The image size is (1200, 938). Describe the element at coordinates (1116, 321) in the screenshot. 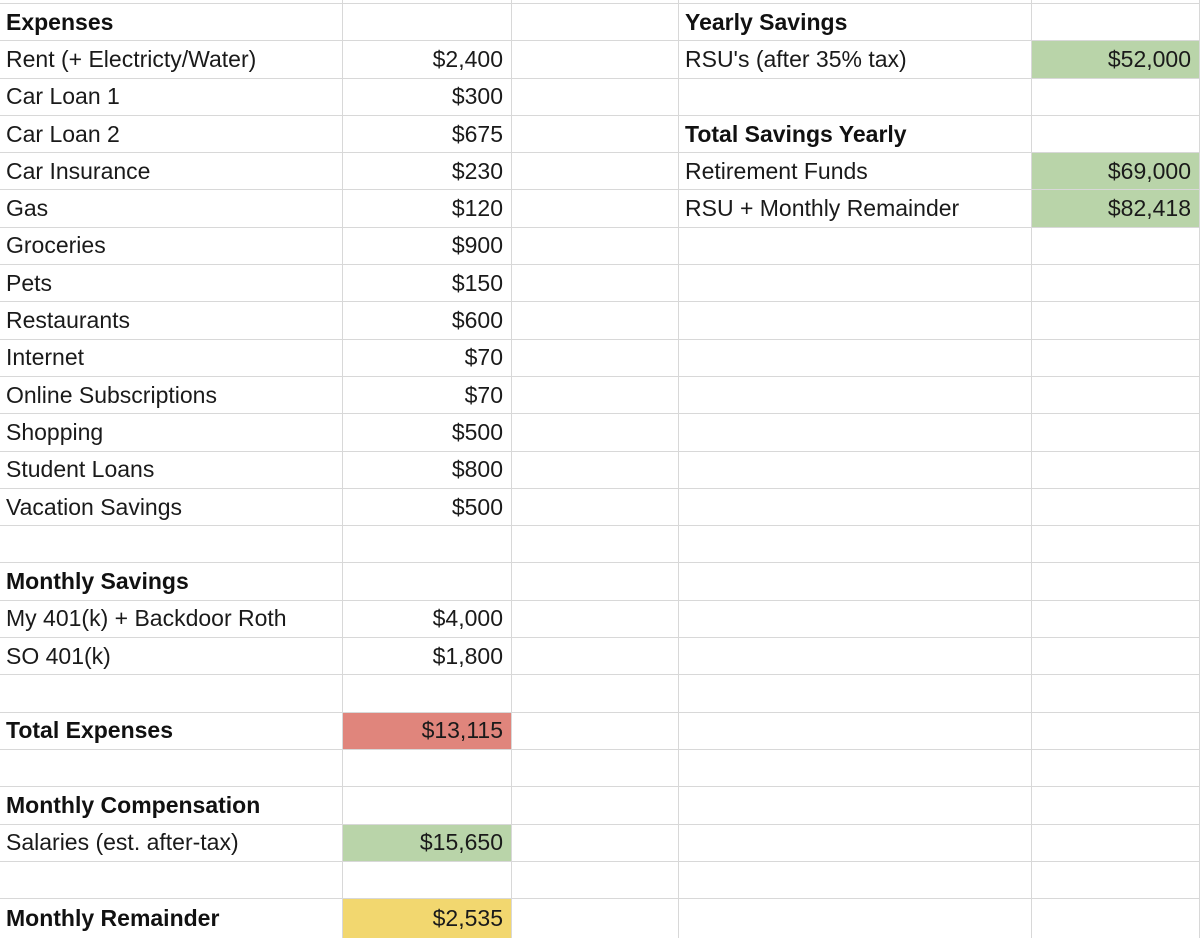

I see `cell-e9` at that location.